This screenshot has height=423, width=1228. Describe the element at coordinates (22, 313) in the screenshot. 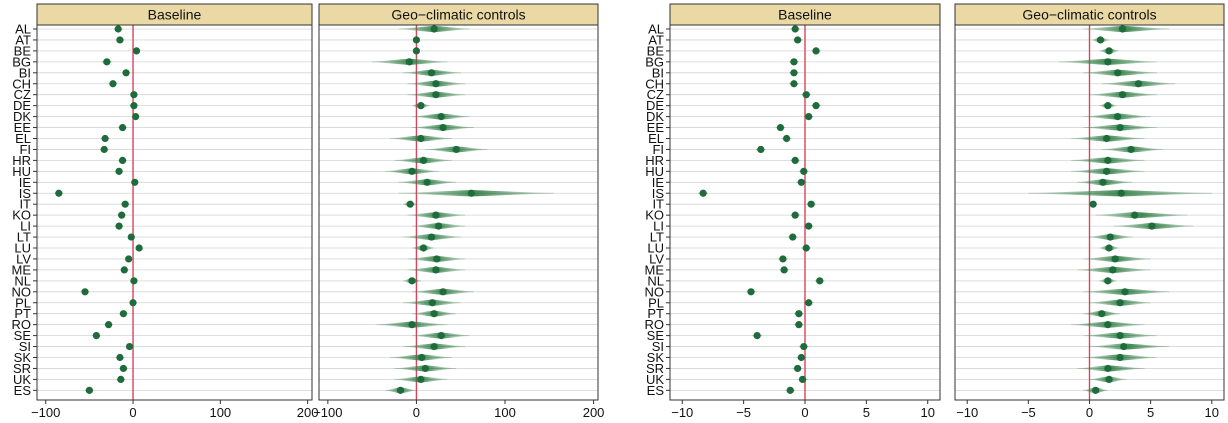

I see `y-tick-label: PT` at that location.